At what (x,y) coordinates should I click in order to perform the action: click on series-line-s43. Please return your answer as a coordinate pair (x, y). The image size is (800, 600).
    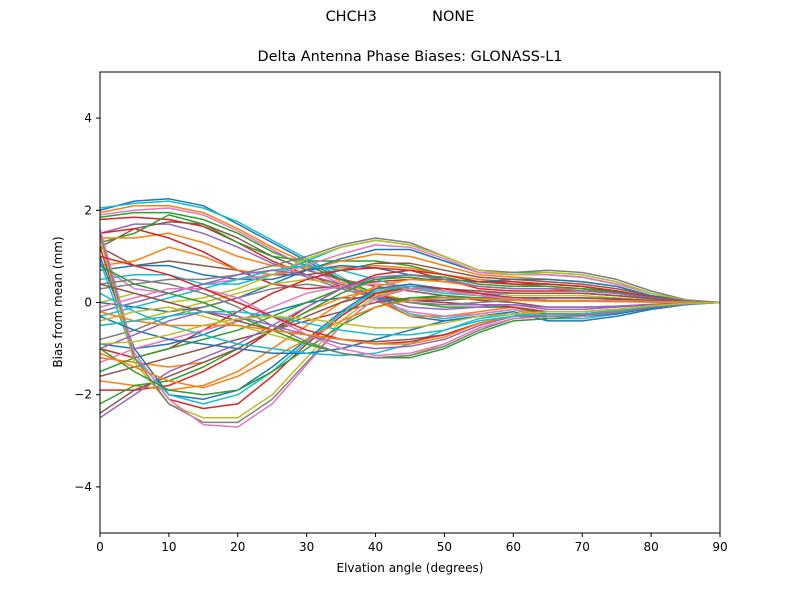
    Looking at the image, I should click on (410, 327).